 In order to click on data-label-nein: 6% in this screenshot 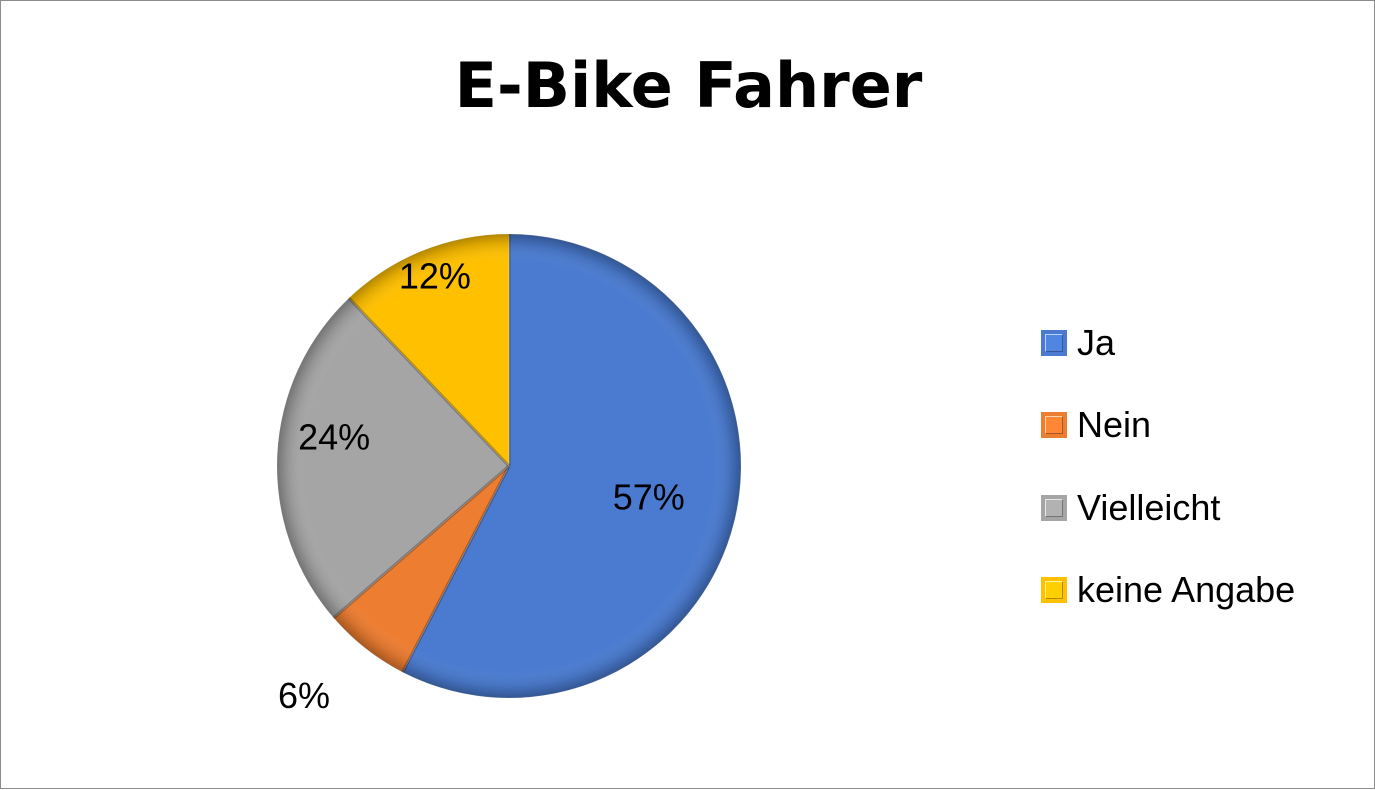, I will do `click(304, 695)`.